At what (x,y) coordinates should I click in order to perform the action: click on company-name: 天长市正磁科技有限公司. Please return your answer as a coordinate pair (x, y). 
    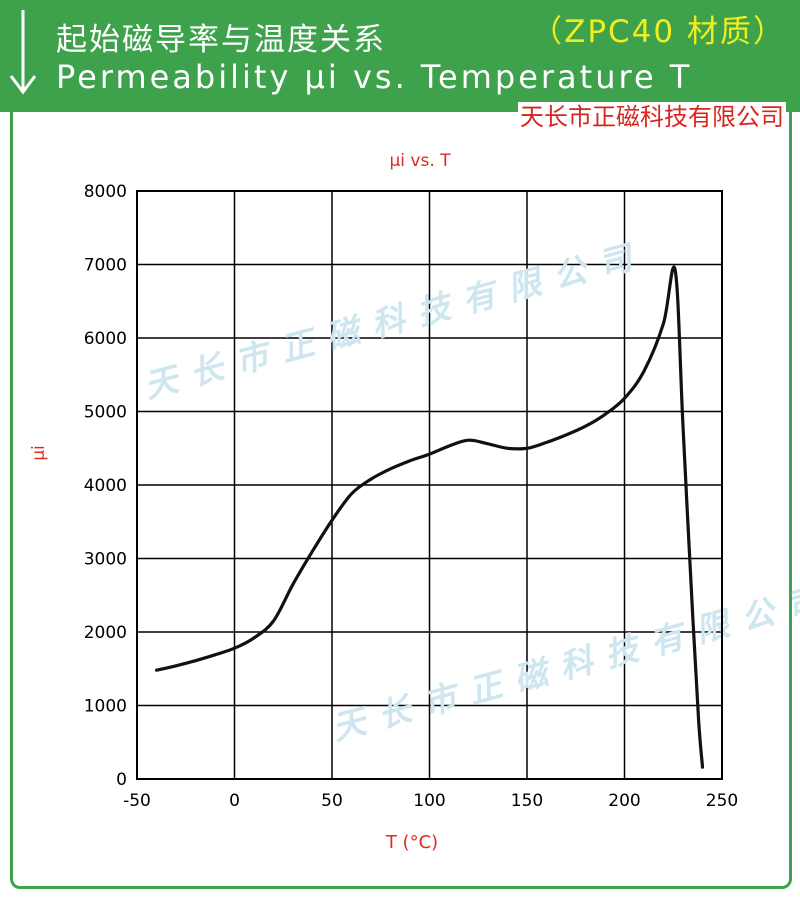
    Looking at the image, I should click on (652, 117).